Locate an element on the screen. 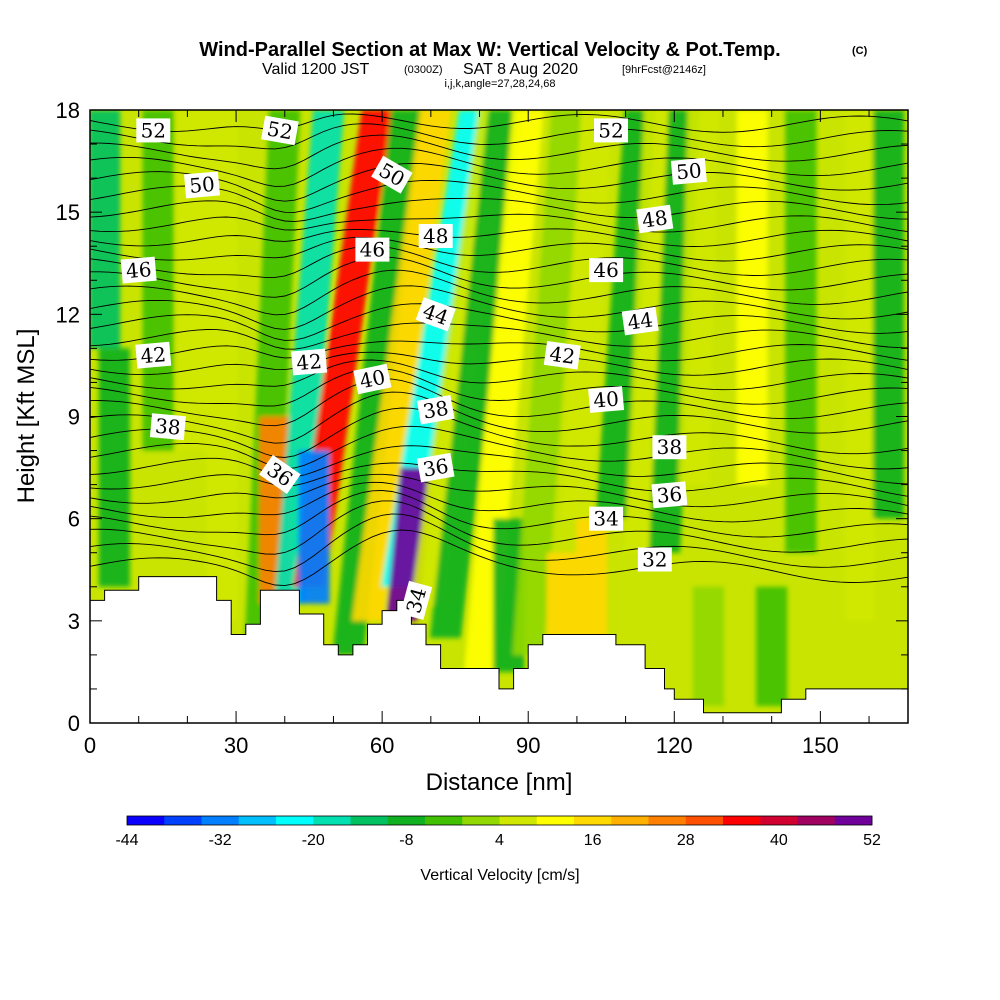 Image resolution: width=1000 pixels, height=1000 pixels. colorbar-tick-label: 28 is located at coordinates (686, 840).